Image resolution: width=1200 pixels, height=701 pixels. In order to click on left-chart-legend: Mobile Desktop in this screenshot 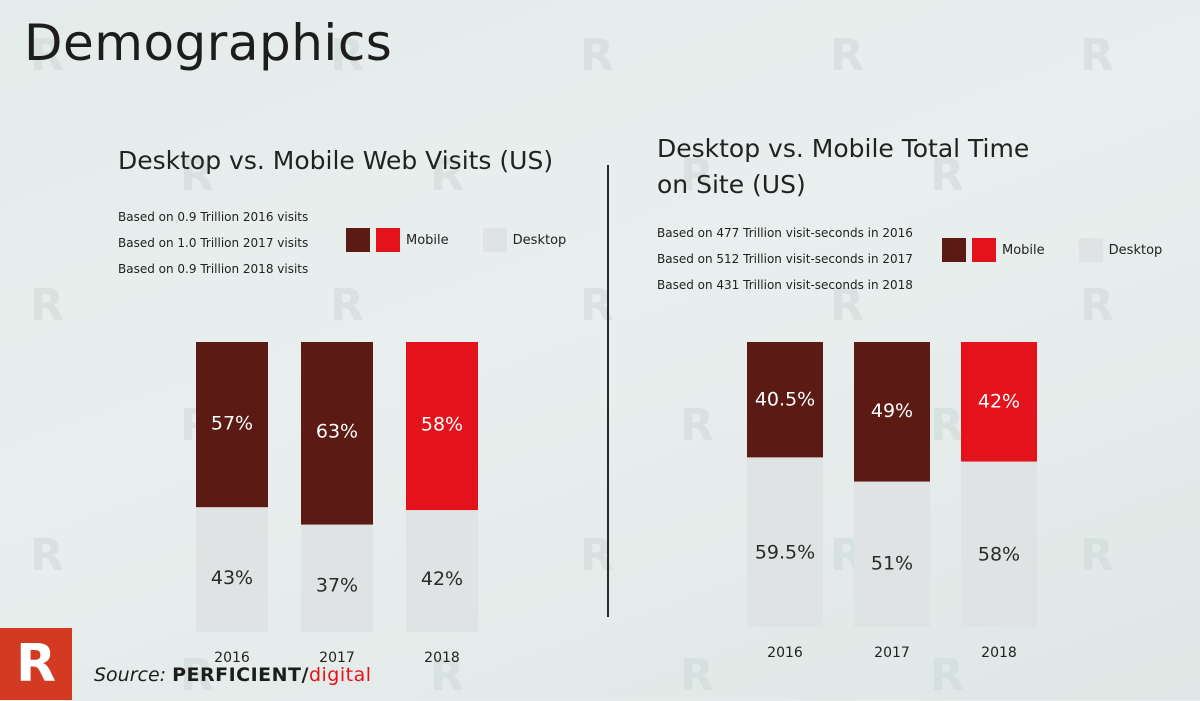, I will do `click(456, 240)`.